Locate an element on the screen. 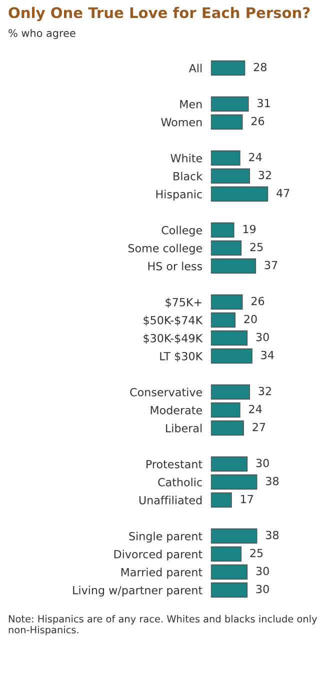 This screenshot has height=675, width=327. data-label: 31 is located at coordinates (264, 103).